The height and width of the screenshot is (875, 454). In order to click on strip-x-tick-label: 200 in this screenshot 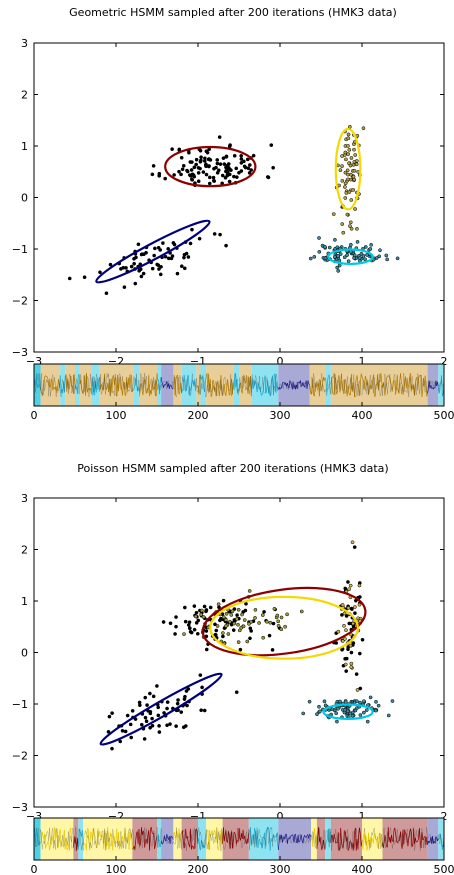, I will do `click(198, 869)`.